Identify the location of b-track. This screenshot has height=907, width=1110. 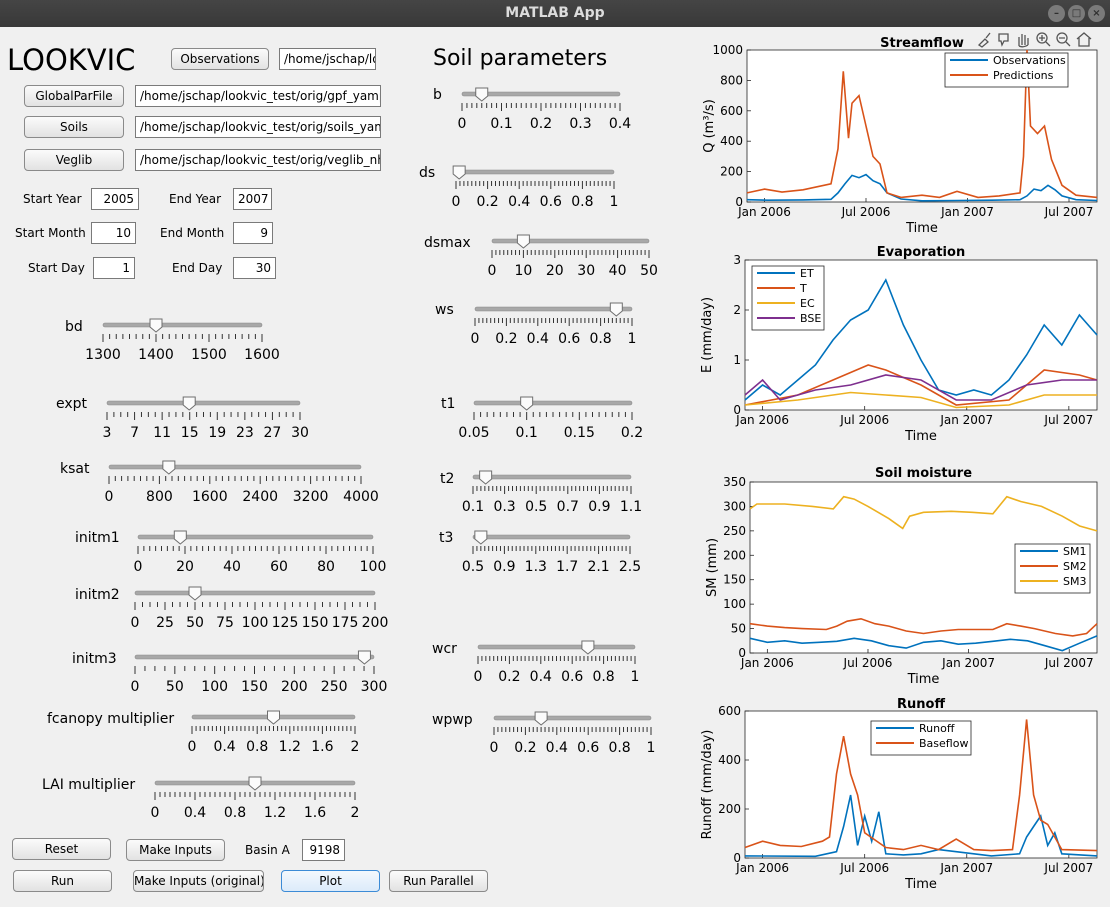
(541, 94).